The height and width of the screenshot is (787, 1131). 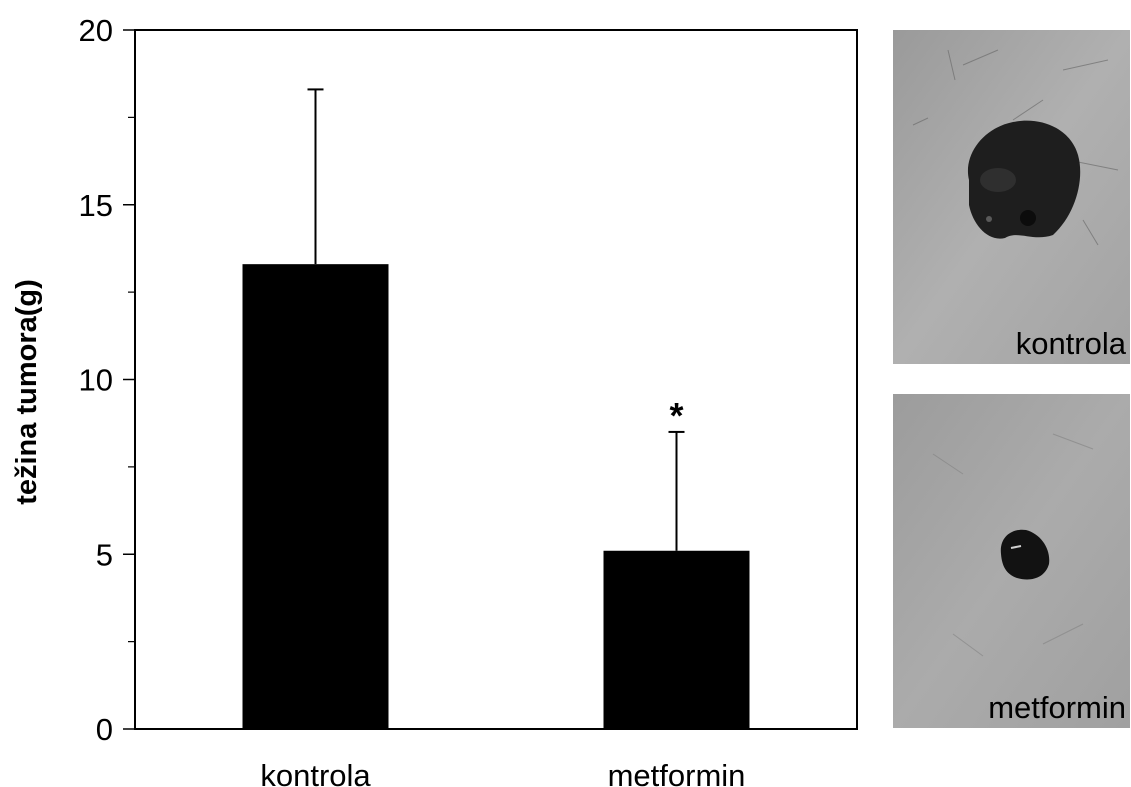 I want to click on significance-marker: *, so click(x=676, y=415).